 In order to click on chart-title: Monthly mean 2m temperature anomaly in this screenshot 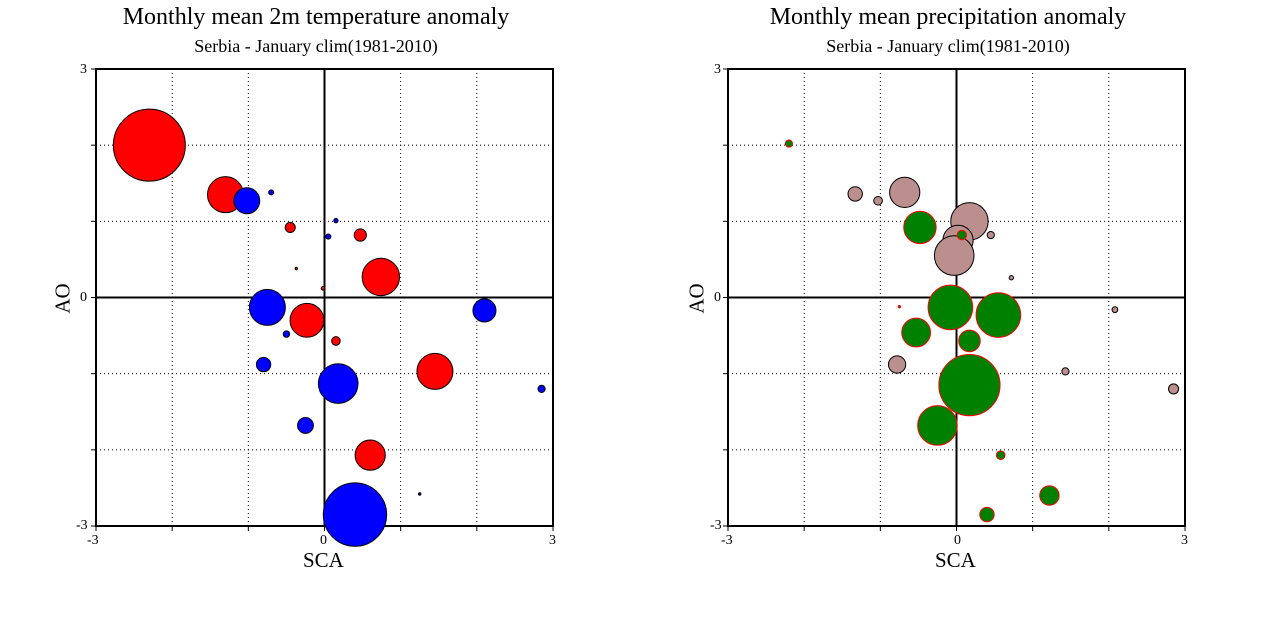, I will do `click(316, 17)`.